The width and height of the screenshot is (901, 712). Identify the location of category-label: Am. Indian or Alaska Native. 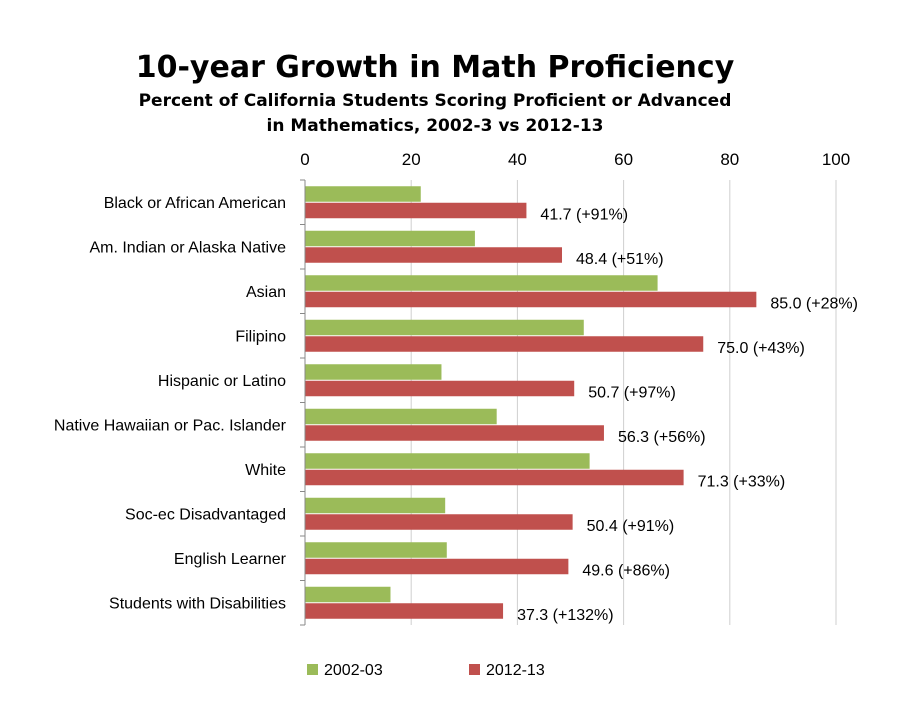
(187, 247).